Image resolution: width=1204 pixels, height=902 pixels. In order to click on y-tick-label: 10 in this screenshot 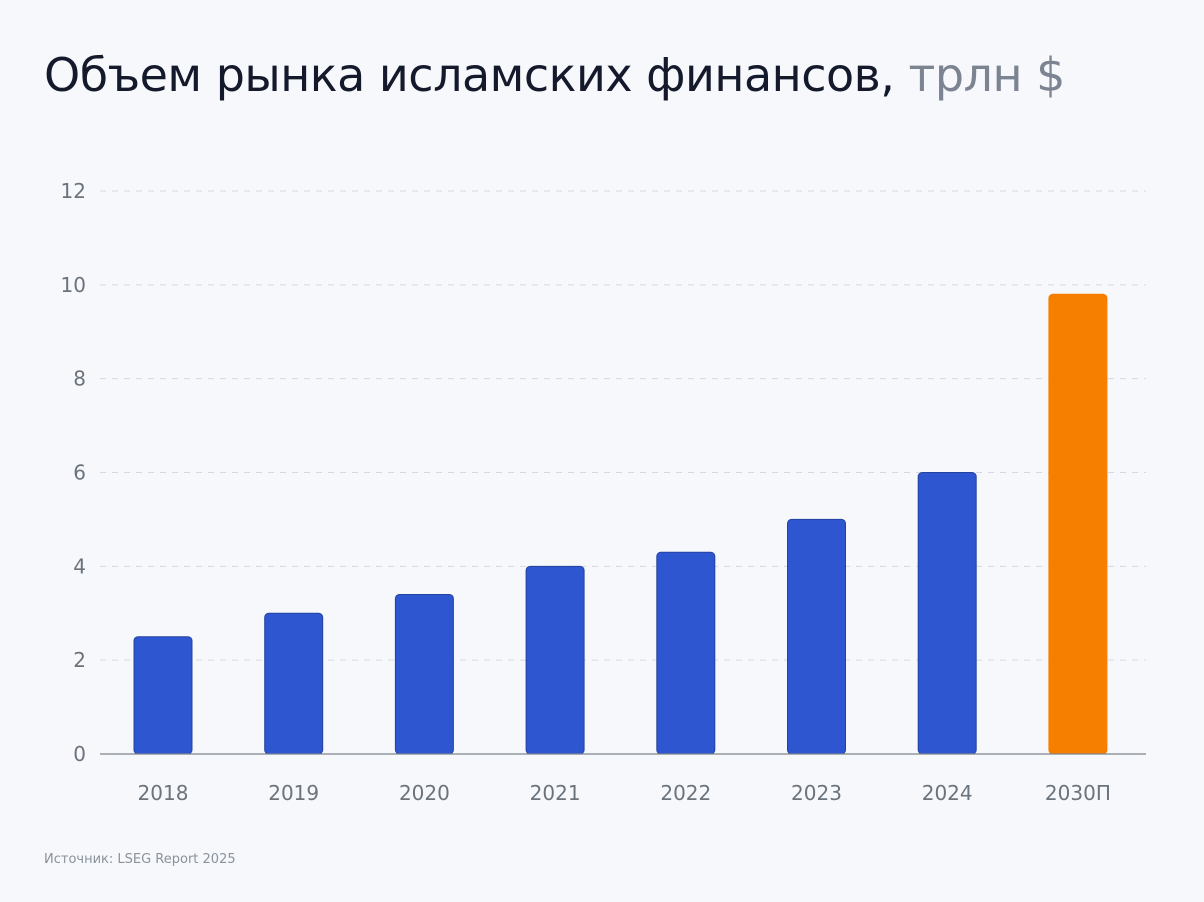, I will do `click(73, 285)`.